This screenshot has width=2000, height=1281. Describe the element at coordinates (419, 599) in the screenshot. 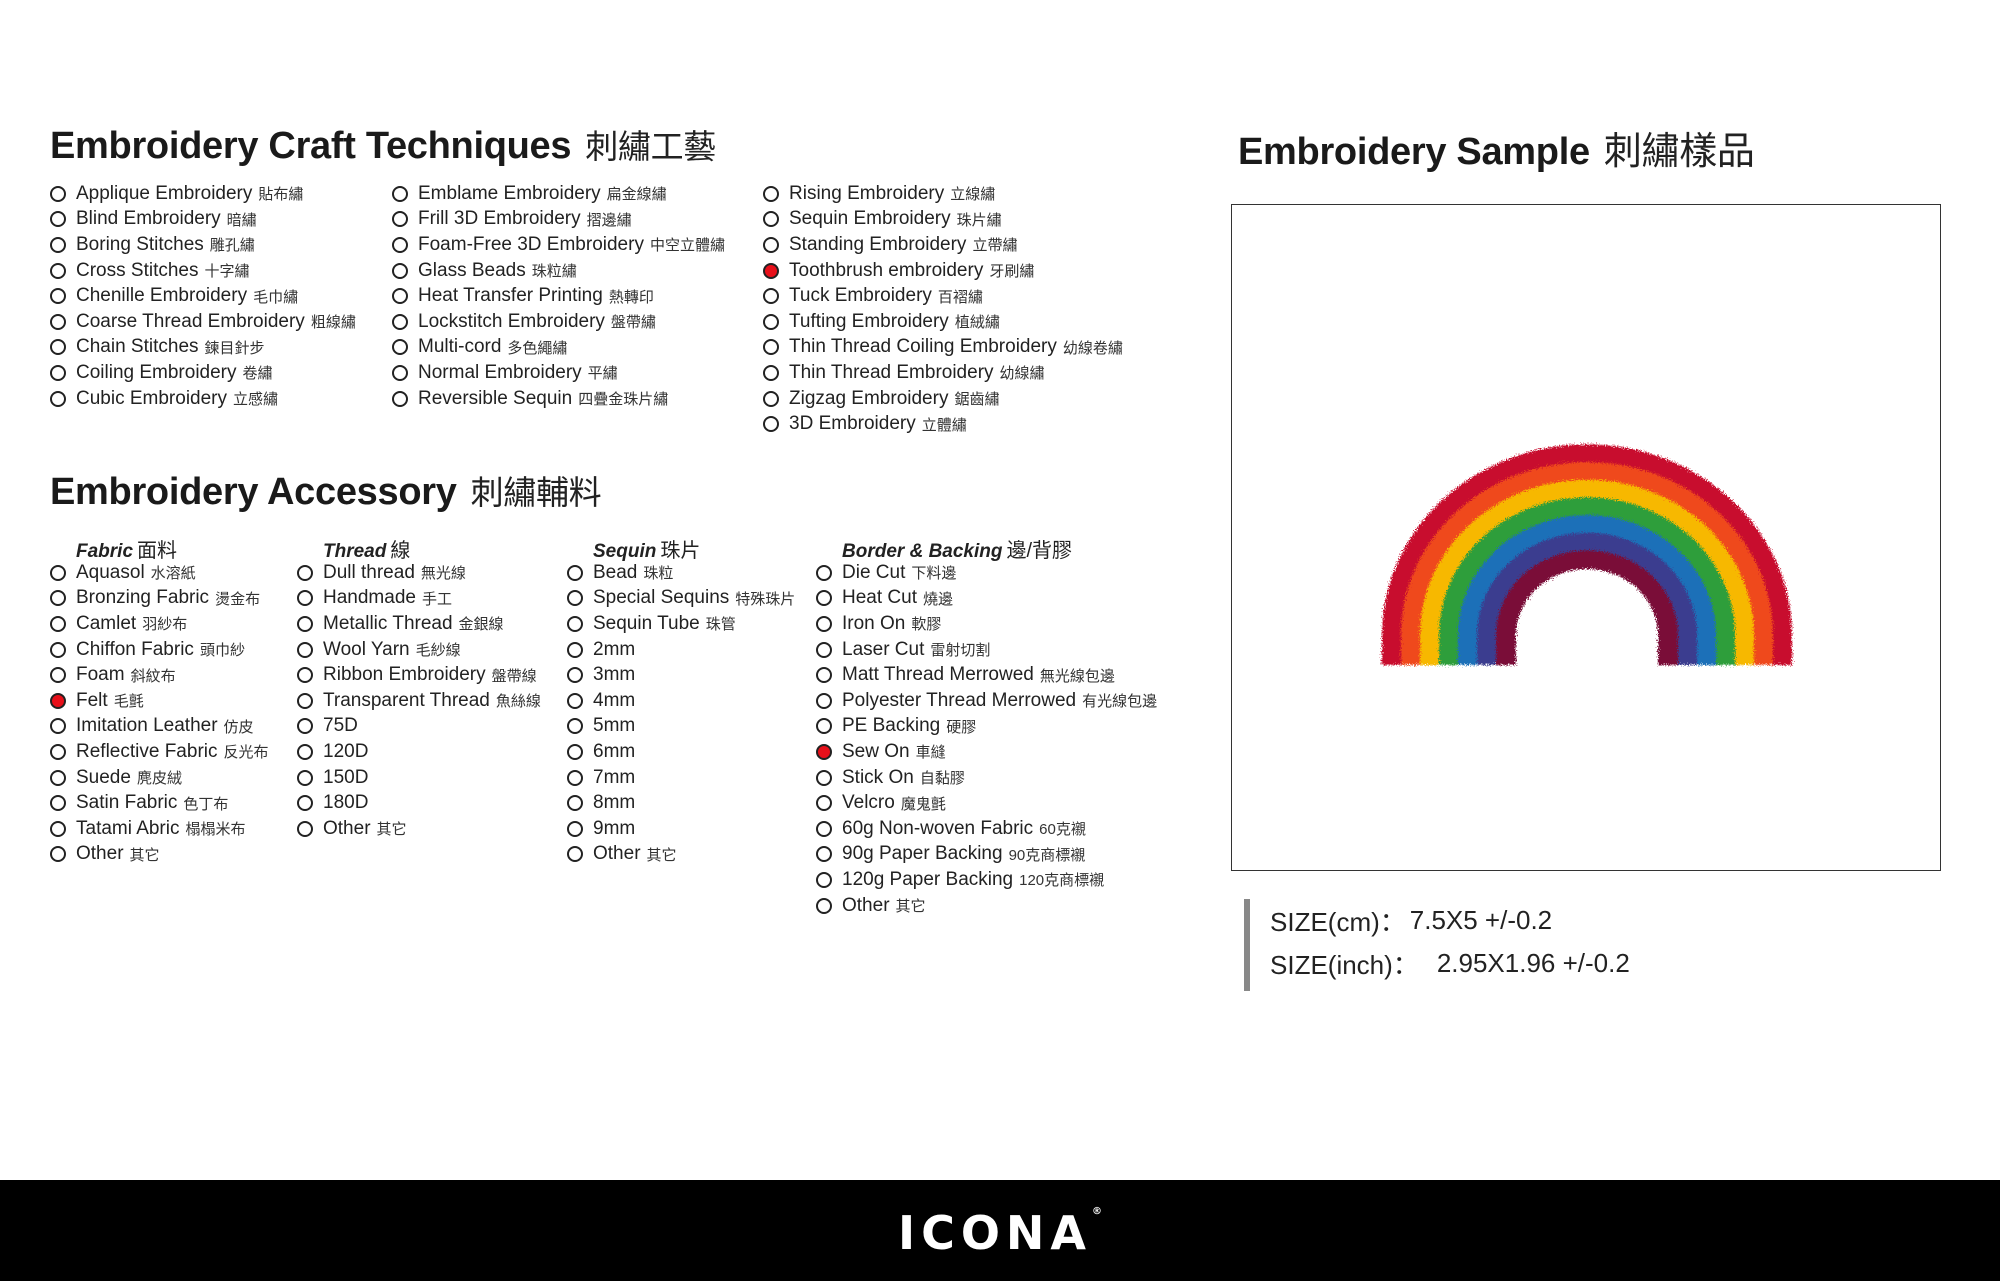

I see `option-handmade: Handmade 手工` at that location.